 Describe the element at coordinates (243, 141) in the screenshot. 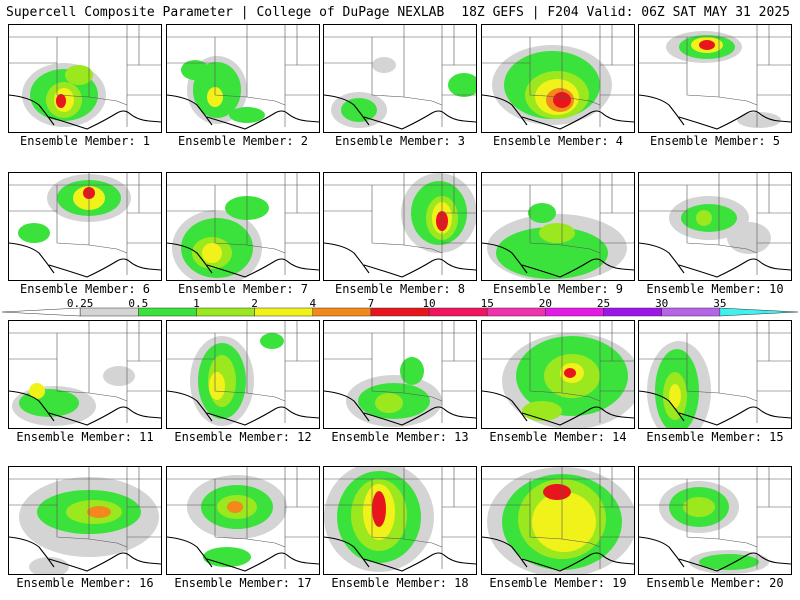

I see `panel-label: Ensemble Member: 2` at that location.